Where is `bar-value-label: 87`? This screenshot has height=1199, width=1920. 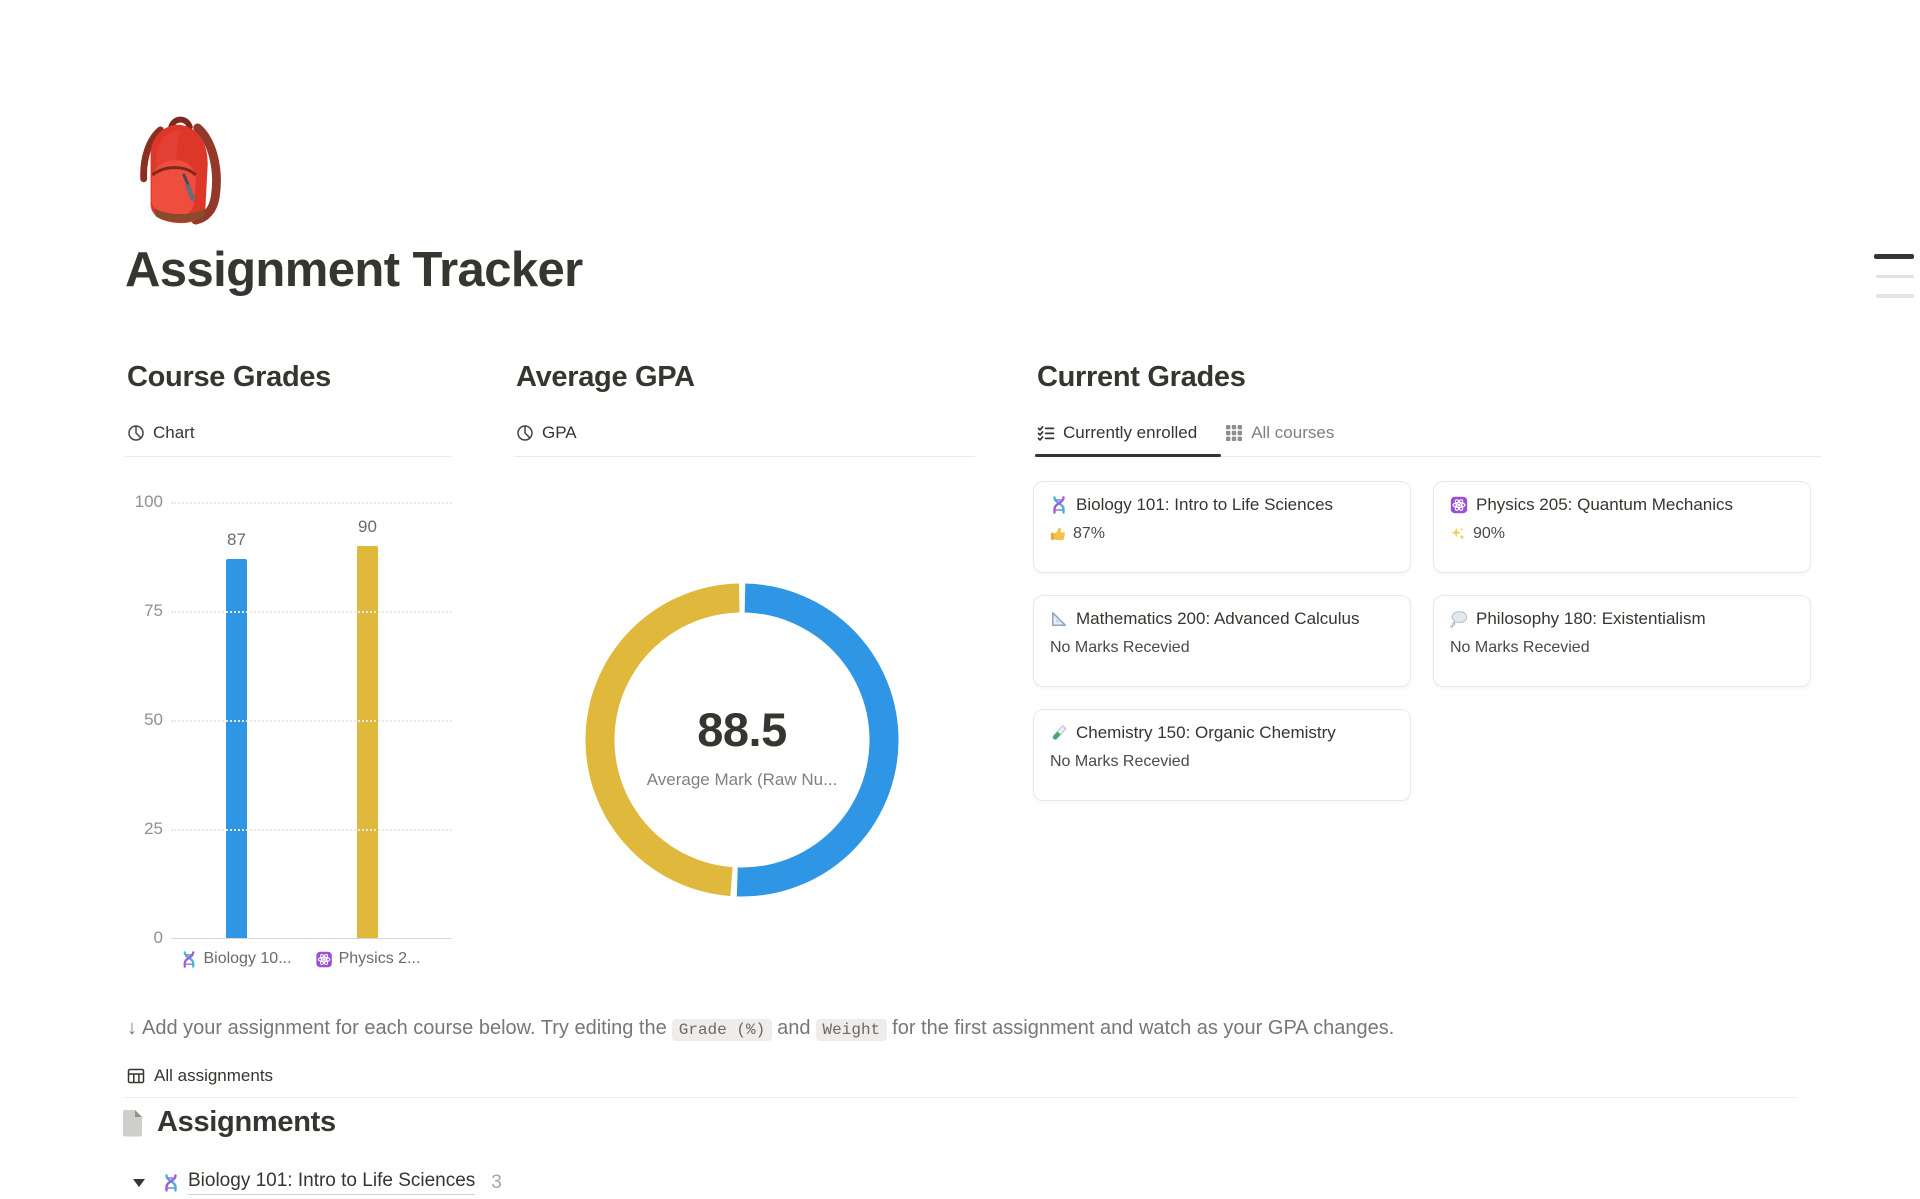
bar-value-label: 87 is located at coordinates (236, 539).